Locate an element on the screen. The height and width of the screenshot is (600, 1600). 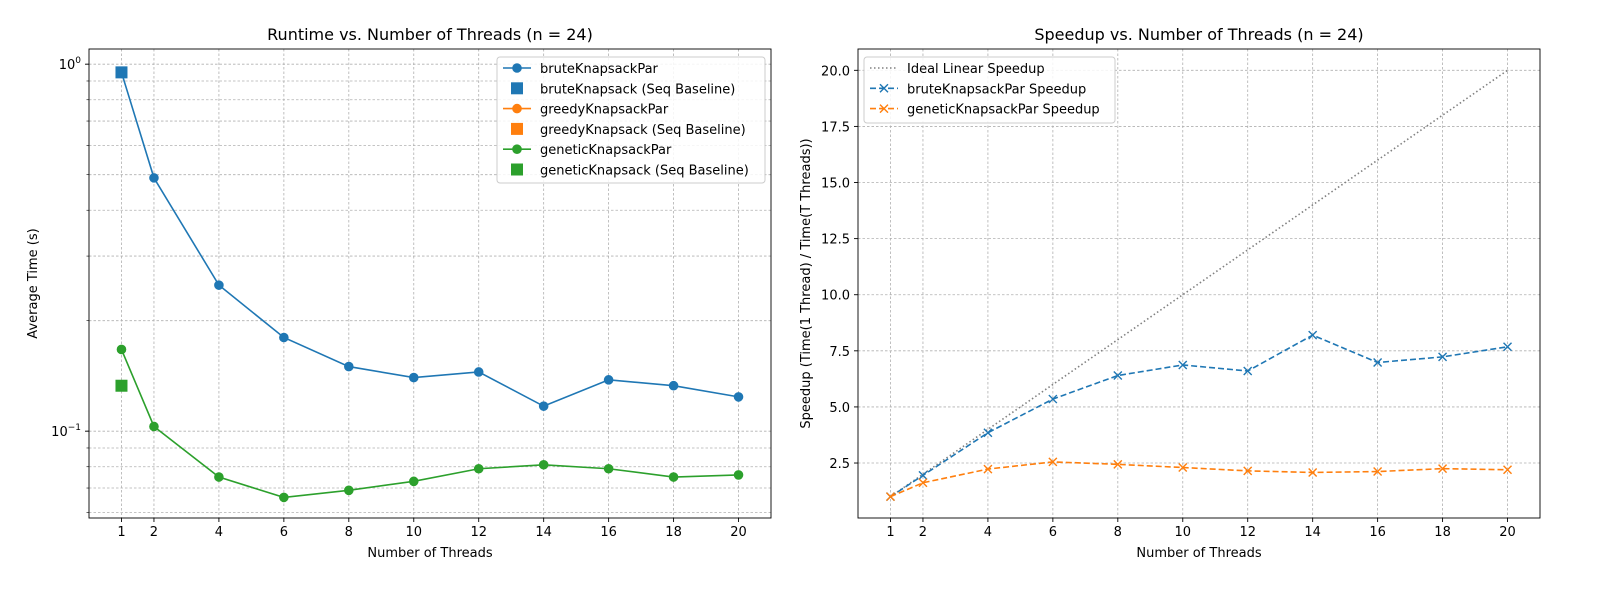
x-tick-label: 20 is located at coordinates (1507, 532).